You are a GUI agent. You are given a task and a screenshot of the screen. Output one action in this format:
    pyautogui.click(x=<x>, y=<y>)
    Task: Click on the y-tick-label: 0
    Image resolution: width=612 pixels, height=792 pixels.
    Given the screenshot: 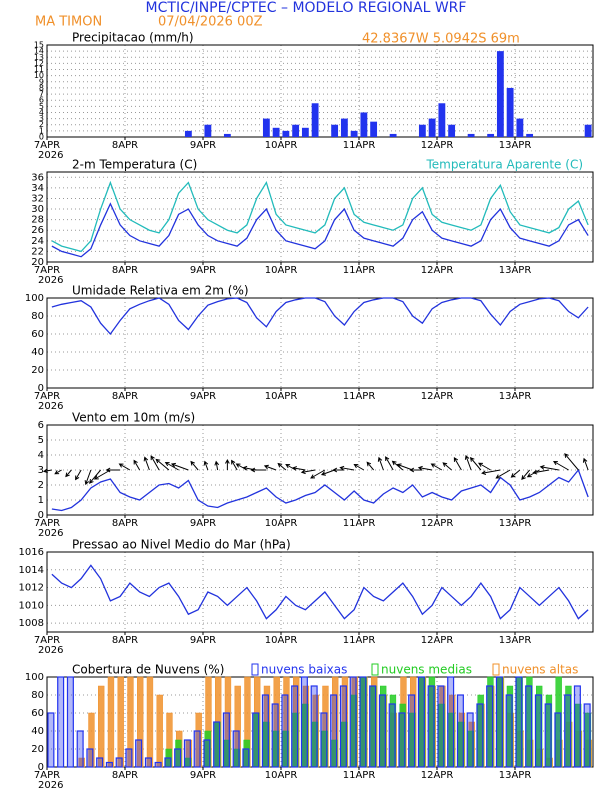 What is the action you would take?
    pyautogui.click(x=41, y=388)
    